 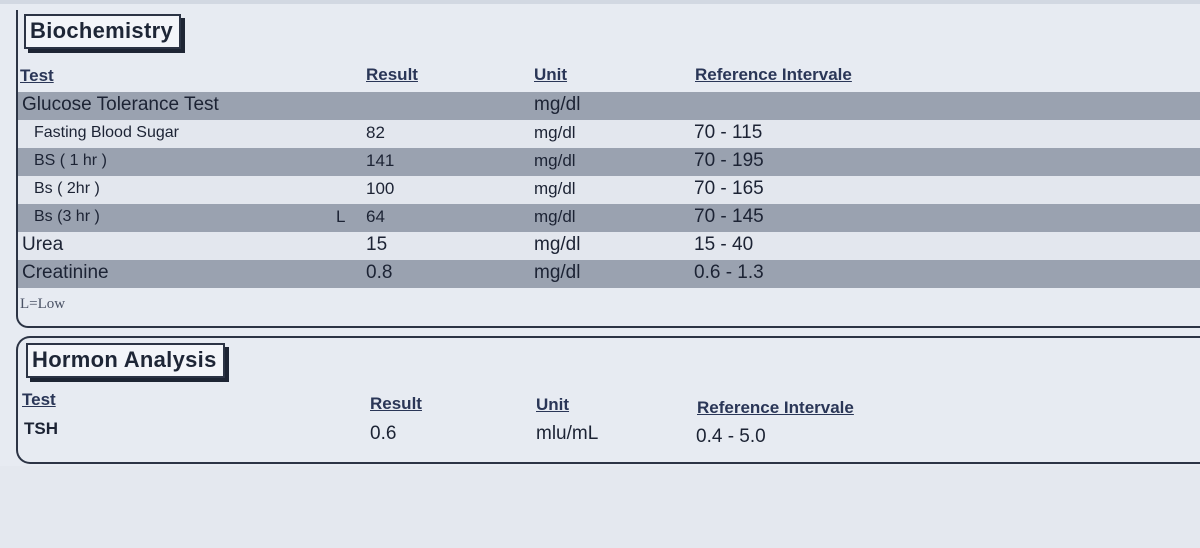 What do you see at coordinates (392, 74) in the screenshot?
I see `bio-header-result: Result` at bounding box center [392, 74].